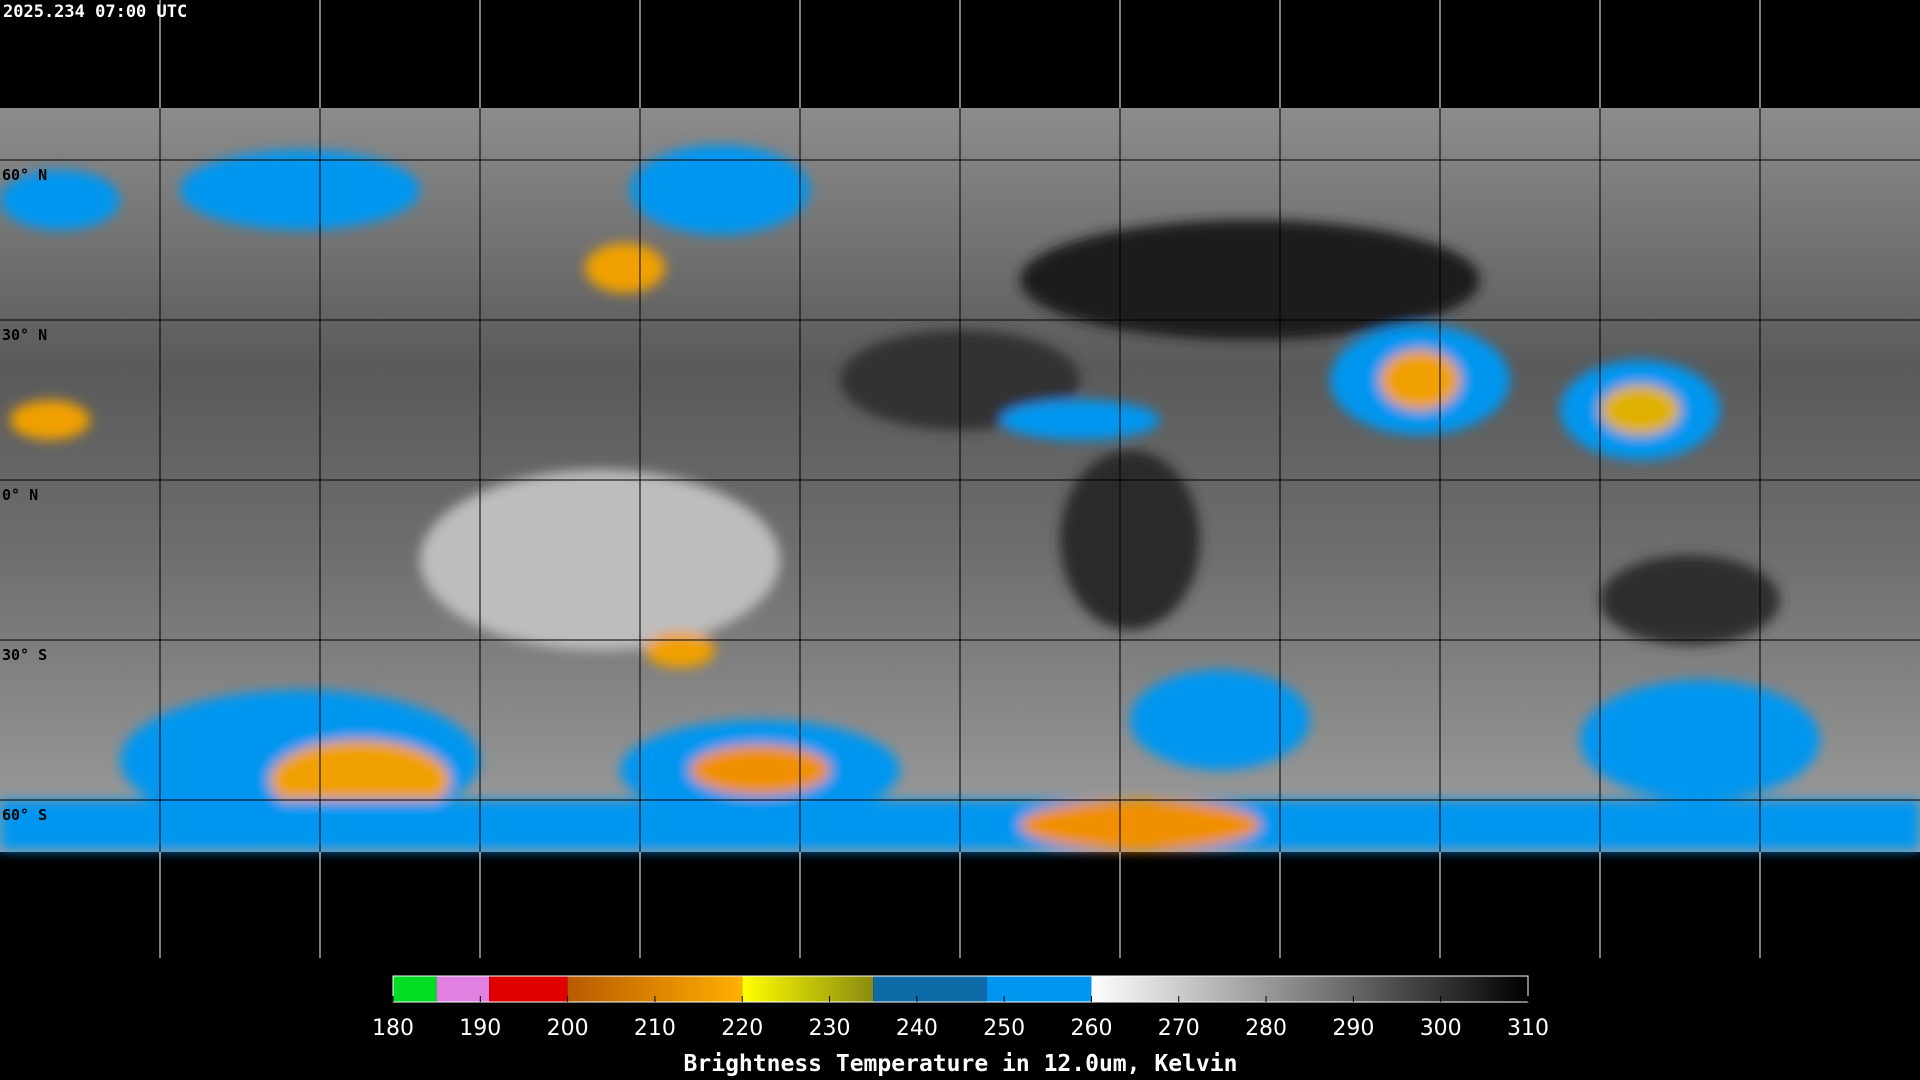 Image resolution: width=1920 pixels, height=1080 pixels. Describe the element at coordinates (1353, 1028) in the screenshot. I see `colorbar-tick-label: 290` at that location.